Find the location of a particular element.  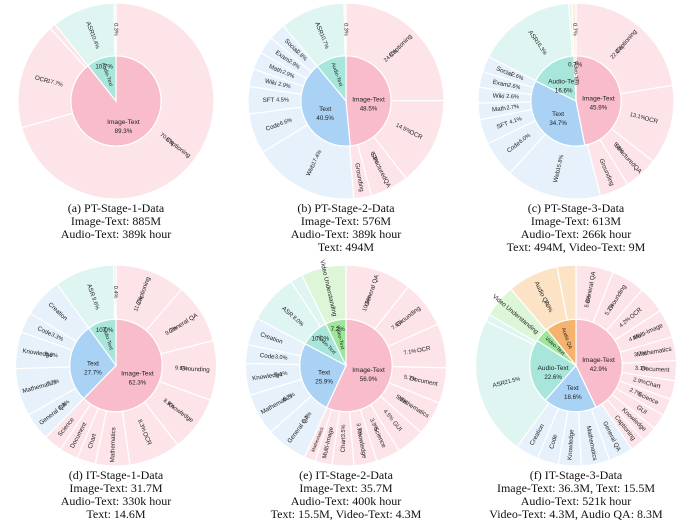

outer-value-13: 0.7% is located at coordinates (574, 29).